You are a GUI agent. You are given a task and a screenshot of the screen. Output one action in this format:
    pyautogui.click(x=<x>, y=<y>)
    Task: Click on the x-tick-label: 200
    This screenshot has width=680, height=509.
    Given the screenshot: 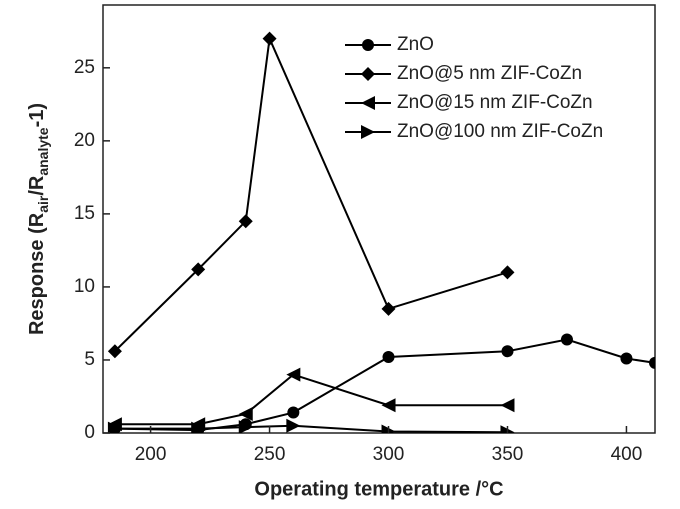 What is the action you would take?
    pyautogui.click(x=151, y=454)
    